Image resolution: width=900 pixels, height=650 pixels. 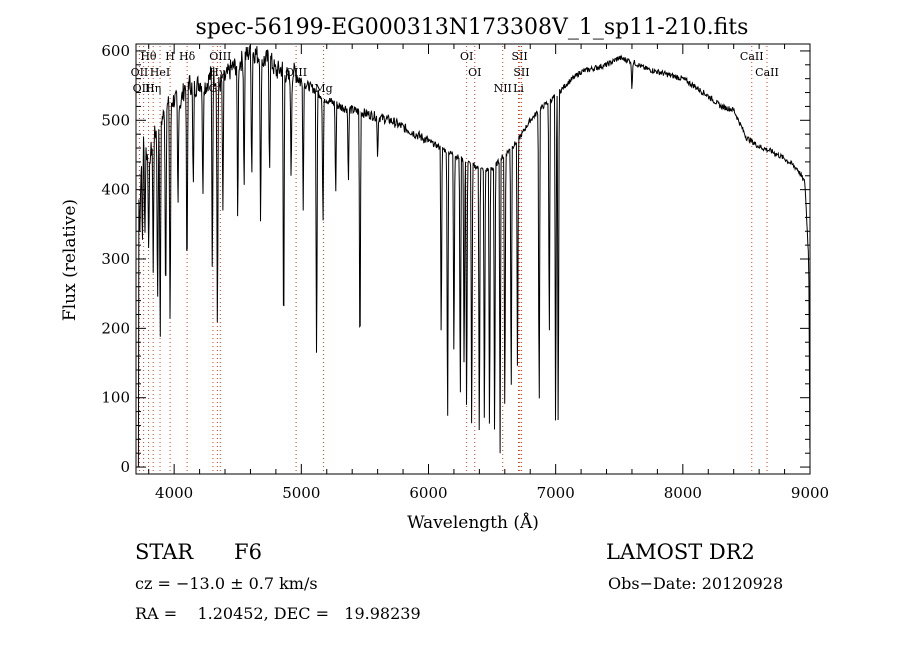 What do you see at coordinates (278, 613) in the screenshot?
I see `coordinates: RA = 1.20452, DEC = 19.98239` at bounding box center [278, 613].